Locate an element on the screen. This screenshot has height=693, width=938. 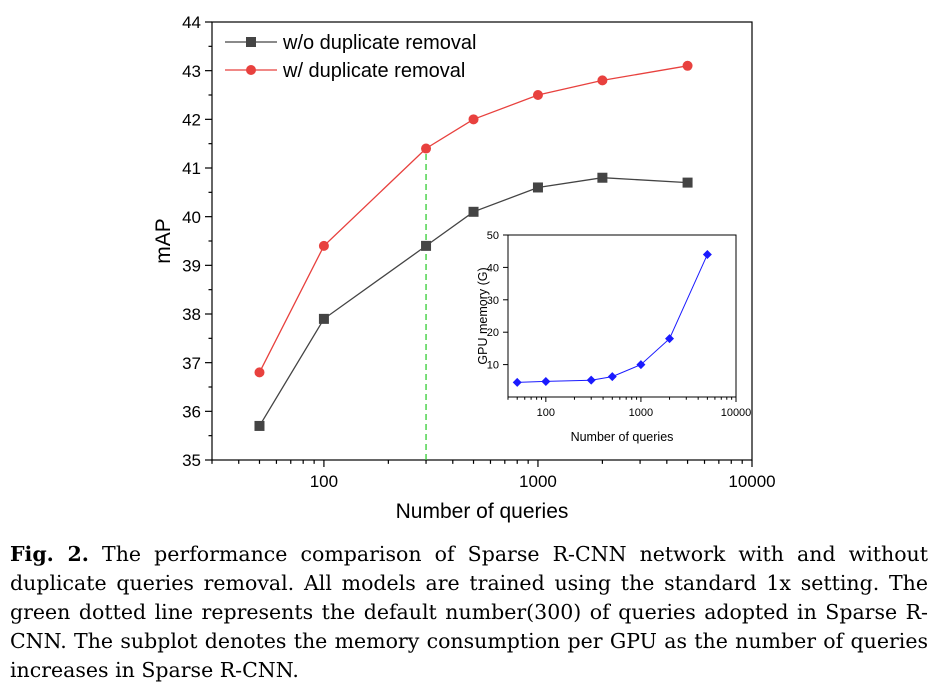
y-tick-label: 36 is located at coordinates (191, 411).